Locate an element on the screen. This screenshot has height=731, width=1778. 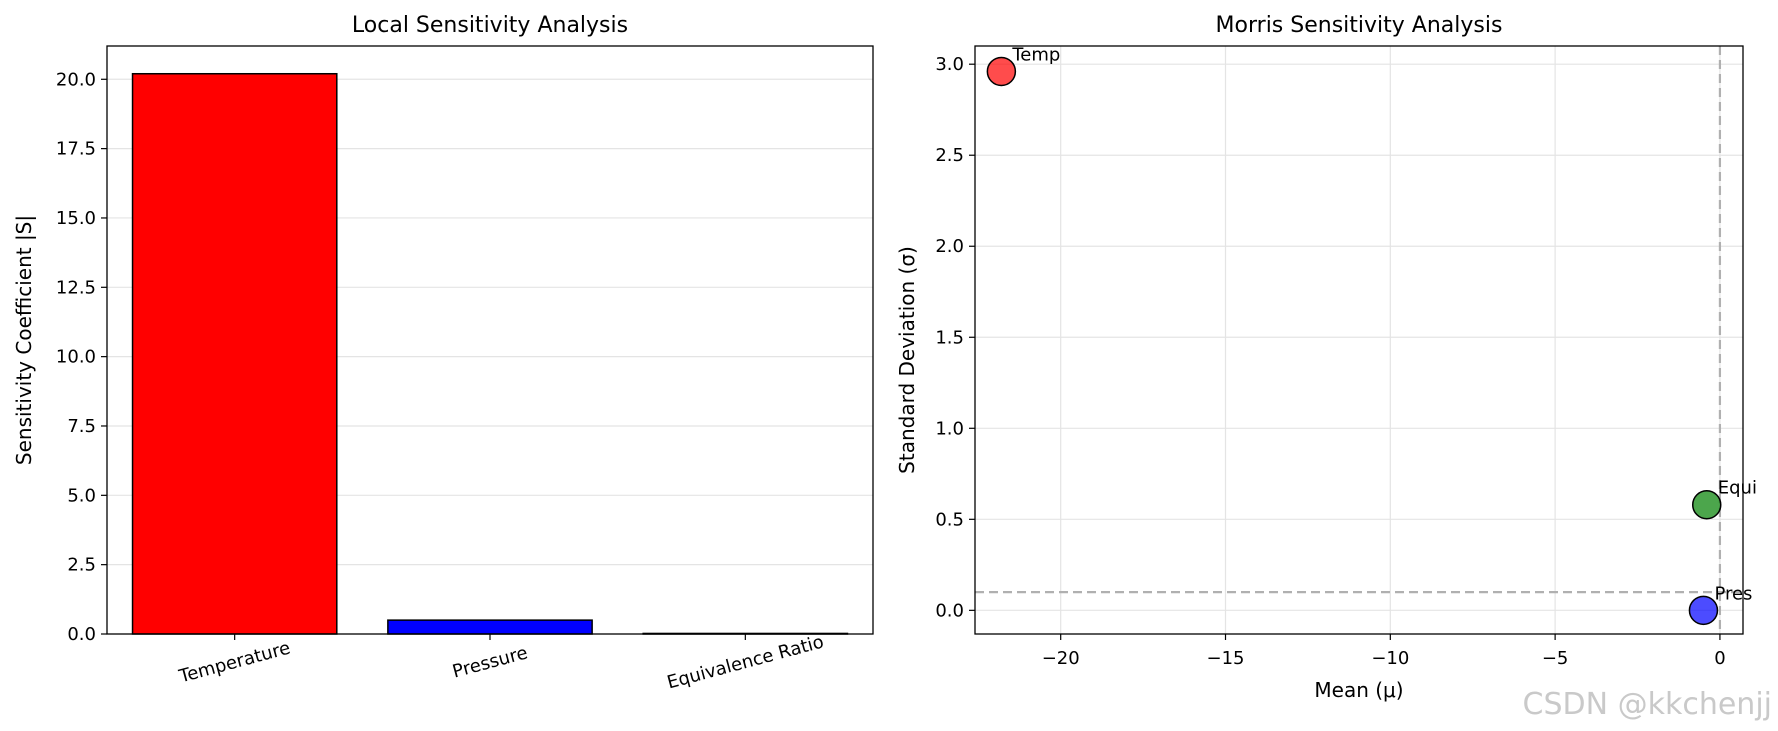
scatter-chart-ylabel: Standard Deviation (σ) is located at coordinates (907, 360).